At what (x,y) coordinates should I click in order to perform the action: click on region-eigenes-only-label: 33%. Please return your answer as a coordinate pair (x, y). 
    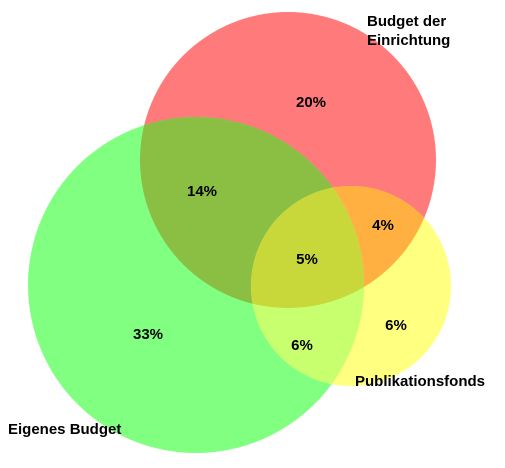
    Looking at the image, I should click on (148, 334).